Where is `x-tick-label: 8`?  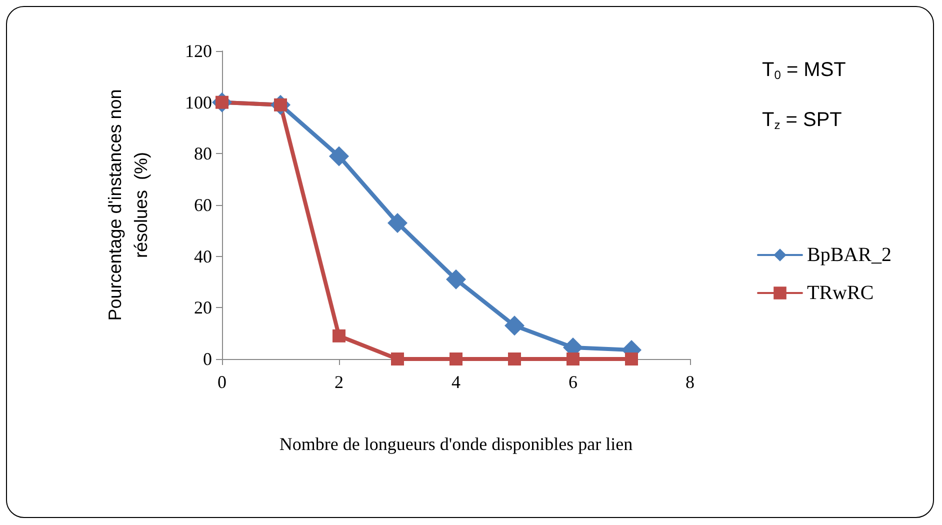
x-tick-label: 8 is located at coordinates (690, 382).